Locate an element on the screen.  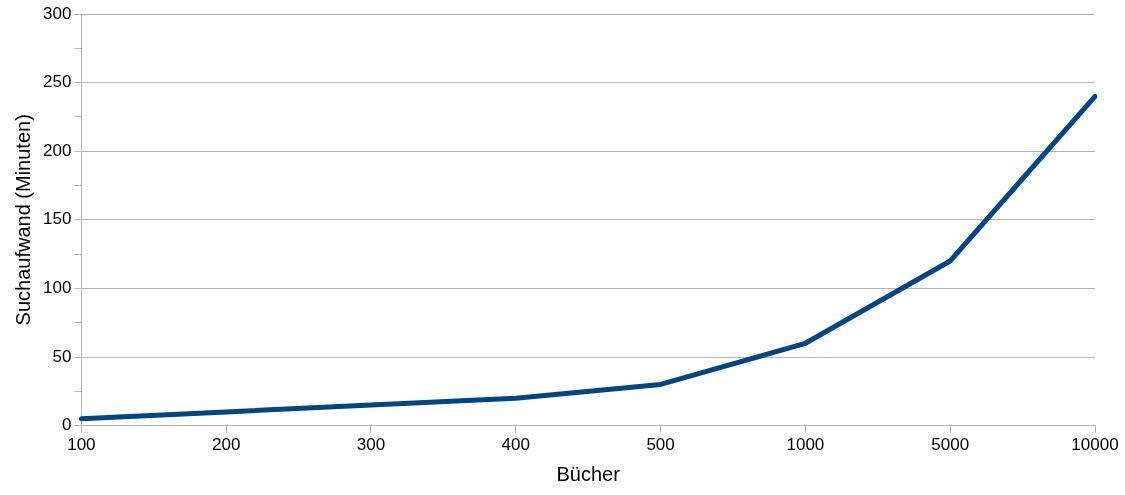
x-tick-label: 5000 is located at coordinates (950, 445).